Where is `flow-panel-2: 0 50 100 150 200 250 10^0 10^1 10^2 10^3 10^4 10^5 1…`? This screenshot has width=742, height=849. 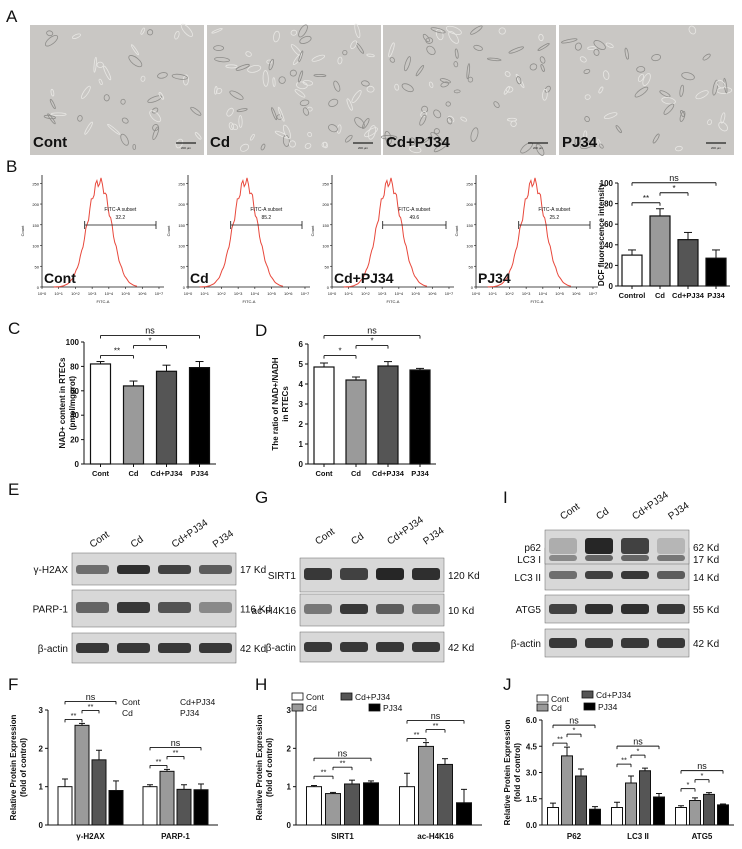
flow-panel-2: 0 50 100 150 200 250 10^0 10^1 10^2 10^3 10^4 10^5 1… is located at coordinates (382, 239).